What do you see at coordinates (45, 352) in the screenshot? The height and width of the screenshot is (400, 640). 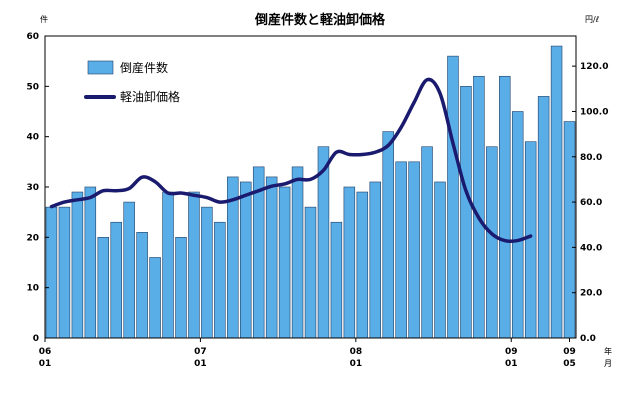 I see `x-tick-year: 06` at bounding box center [45, 352].